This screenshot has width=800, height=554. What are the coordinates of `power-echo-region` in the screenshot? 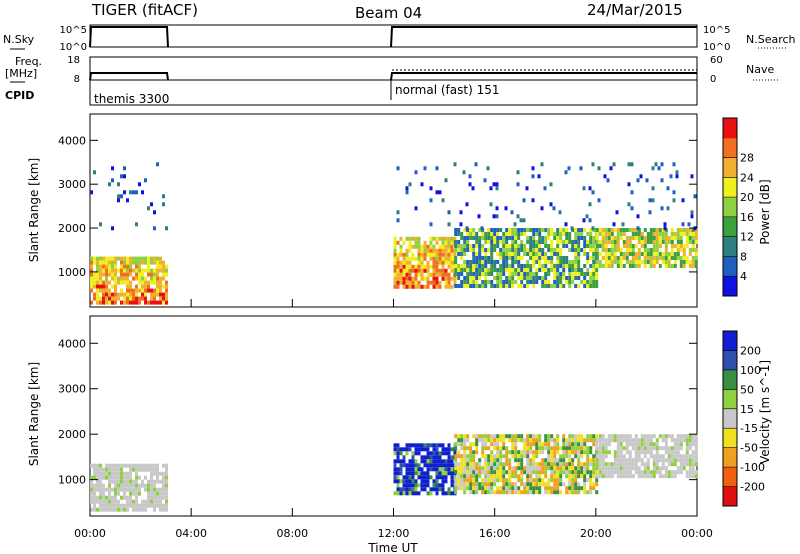 It's located at (526, 258).